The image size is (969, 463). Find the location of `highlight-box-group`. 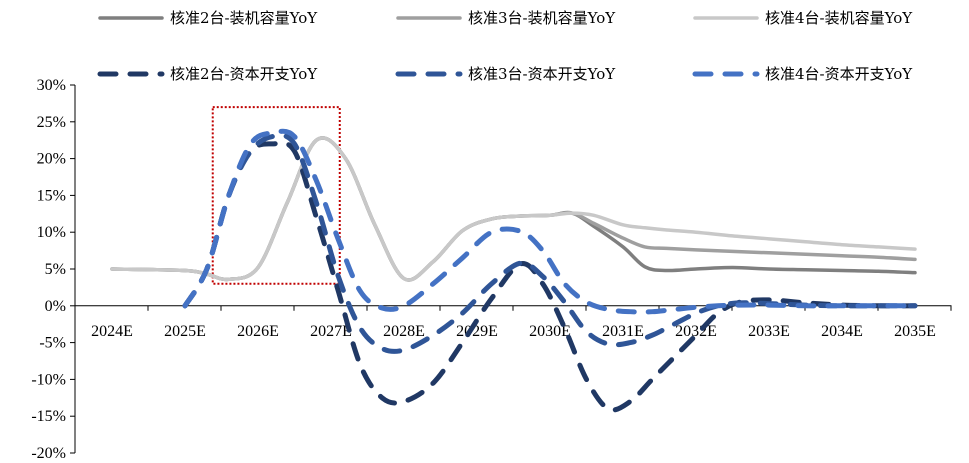

highlight-box-group is located at coordinates (276, 195).